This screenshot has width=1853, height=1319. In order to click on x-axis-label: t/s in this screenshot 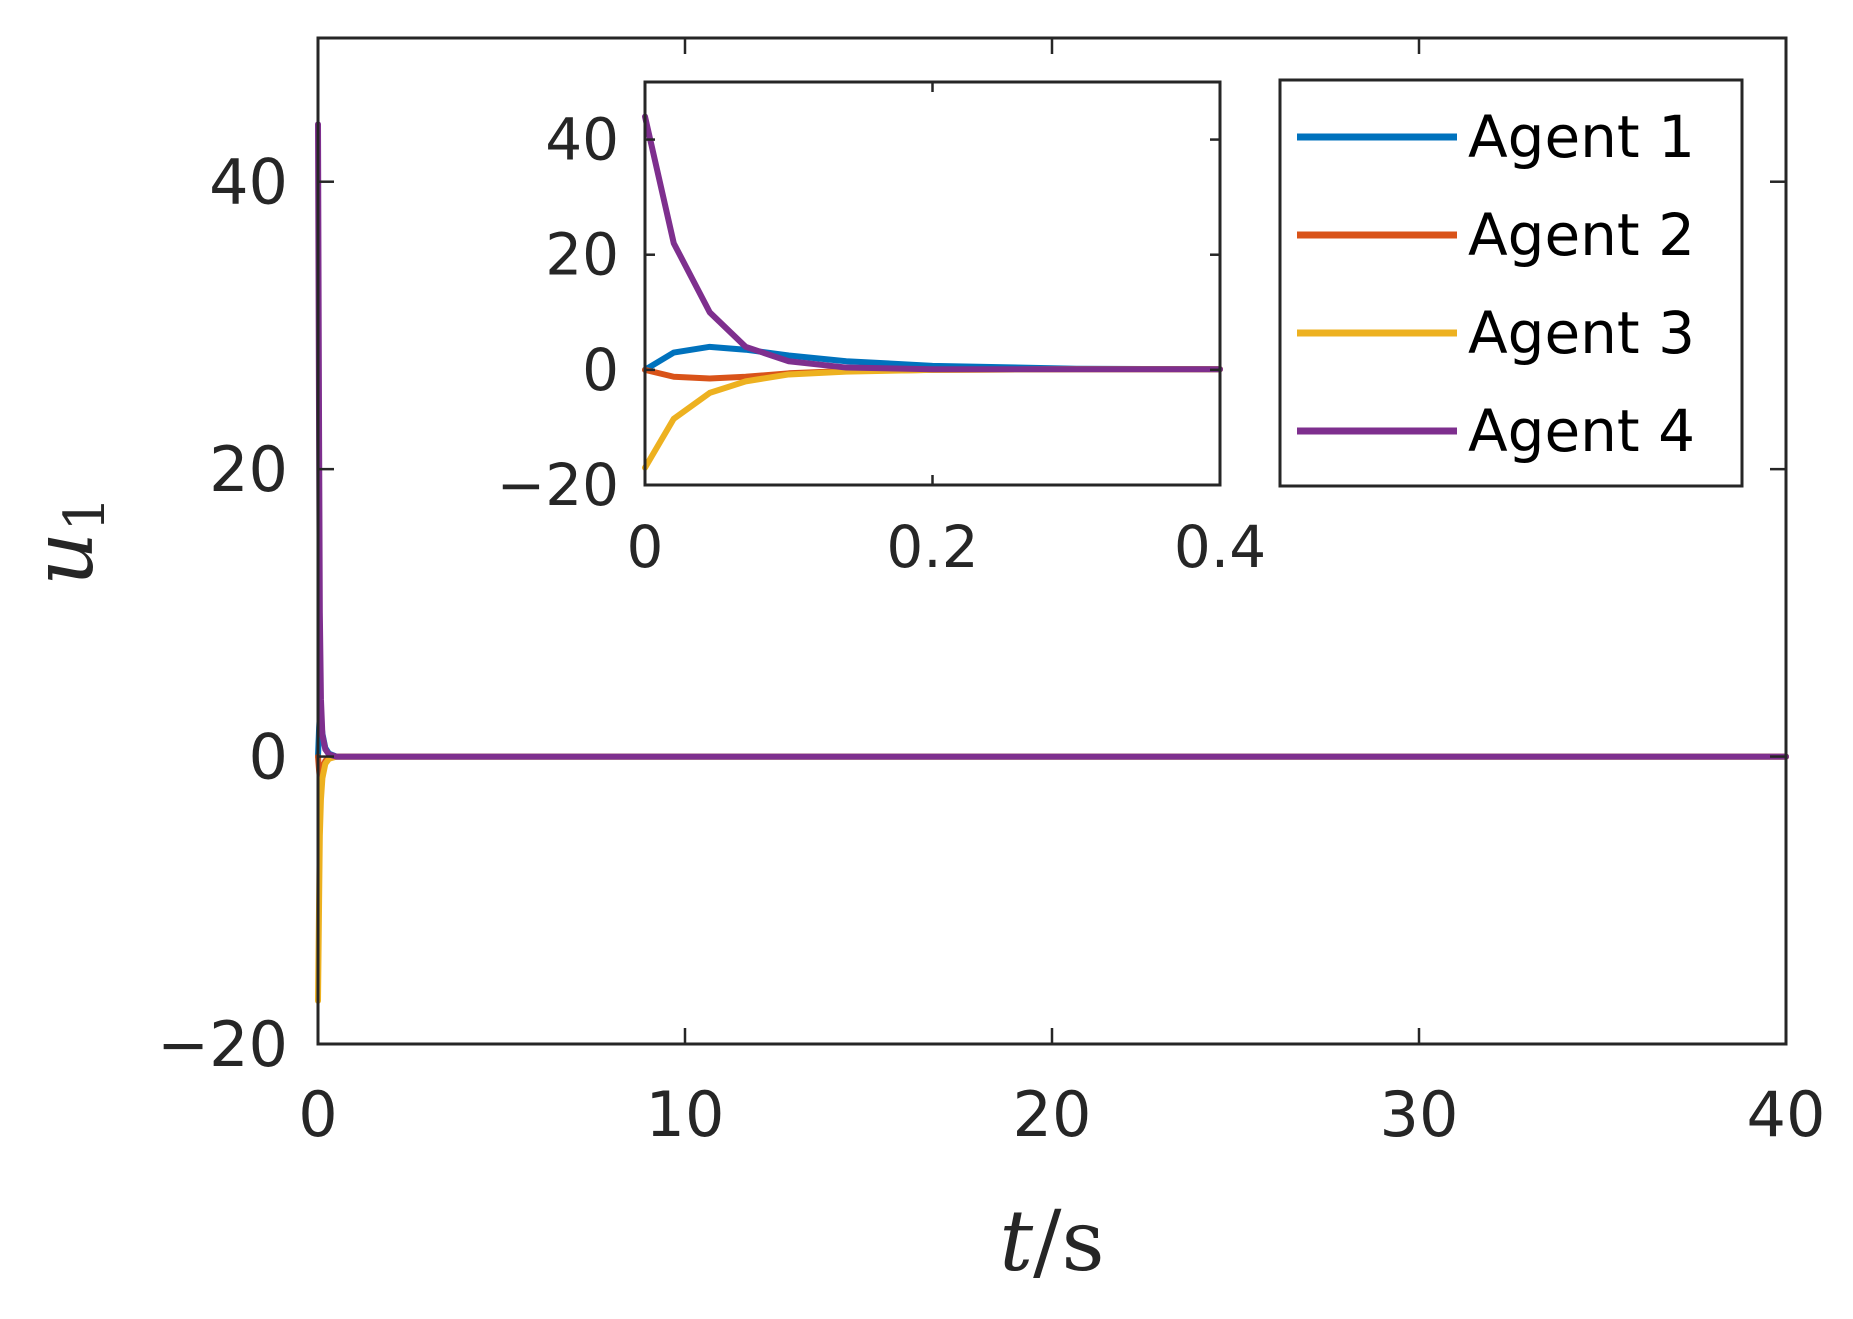, I will do `click(1051, 1241)`.